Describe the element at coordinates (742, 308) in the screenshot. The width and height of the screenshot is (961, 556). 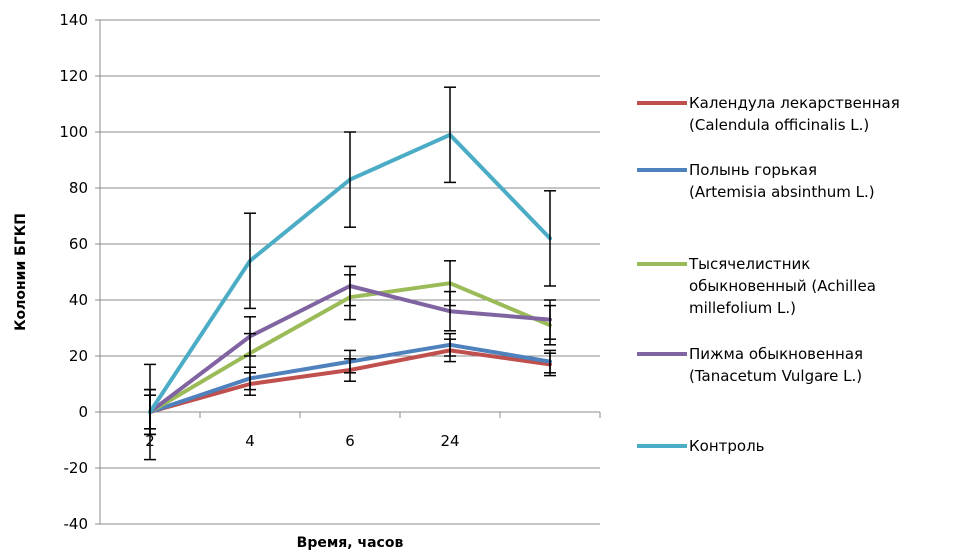
I see `legend-label-line: millefolium L.)` at that location.